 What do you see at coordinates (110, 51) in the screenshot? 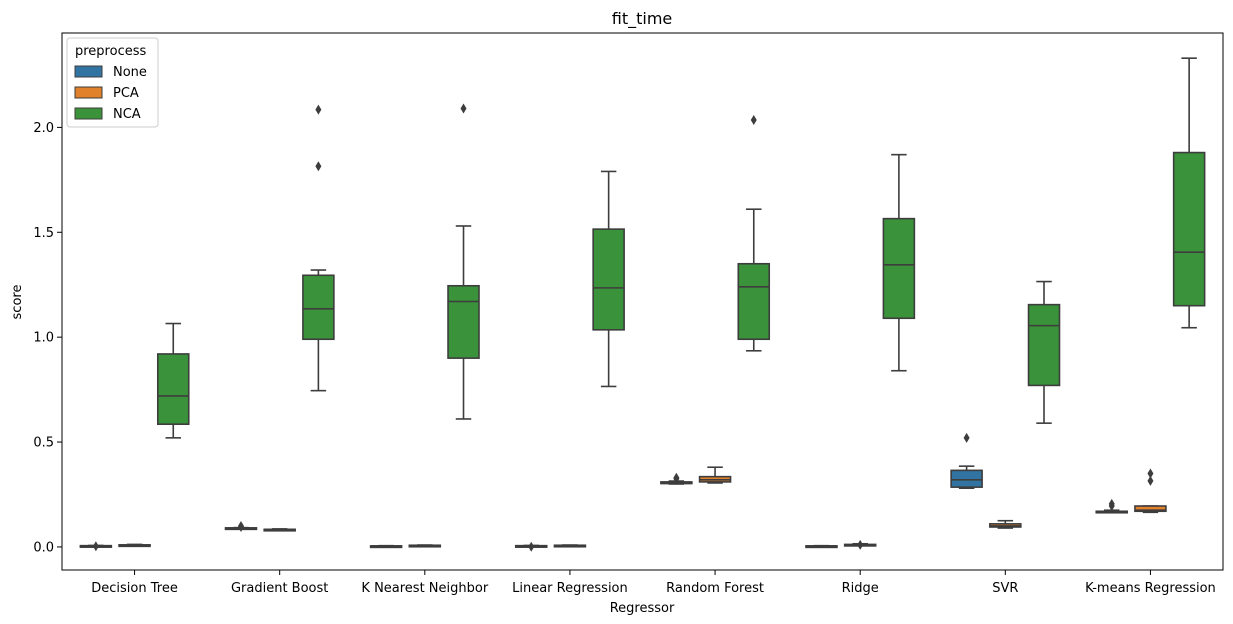
I see `legend-title: preprocess` at bounding box center [110, 51].